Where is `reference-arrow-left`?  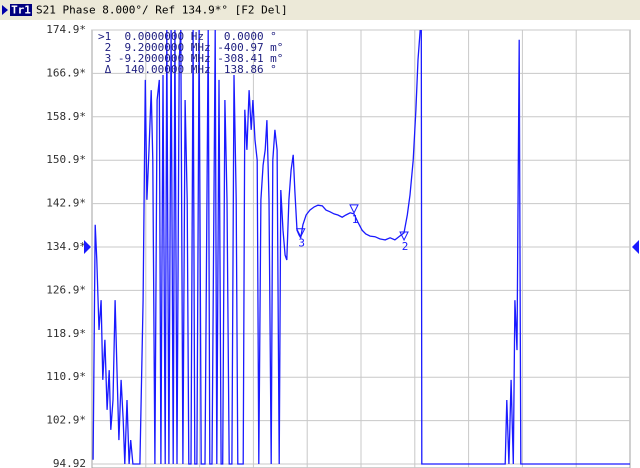
reference-arrow-left is located at coordinates (87, 247).